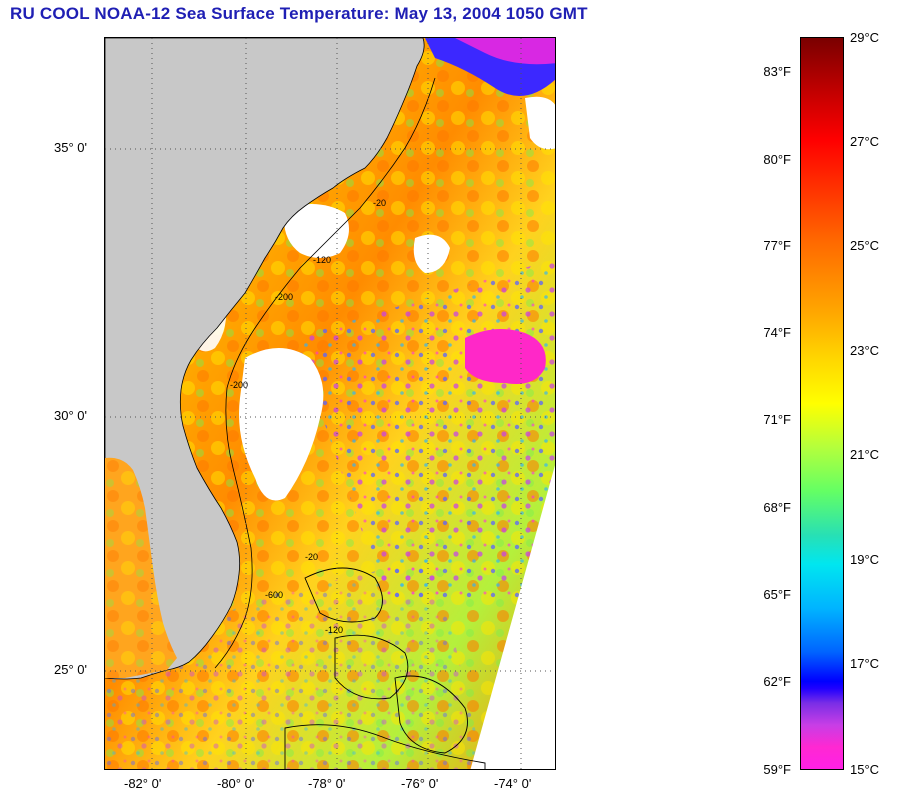 The image size is (897, 793). Describe the element at coordinates (777, 681) in the screenshot. I see `colorbar-fahrenheit-label: 62°F` at that location.